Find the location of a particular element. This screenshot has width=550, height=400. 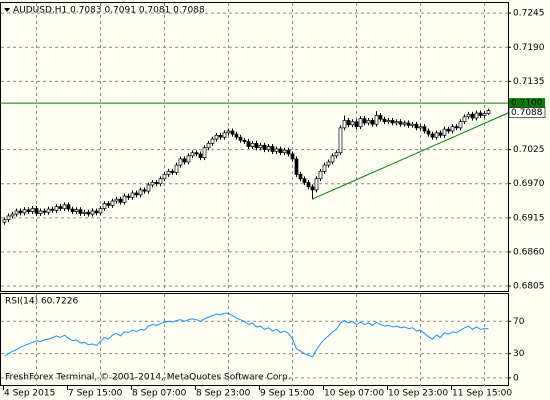

y-tick-label: 0.7245 is located at coordinates (529, 14).